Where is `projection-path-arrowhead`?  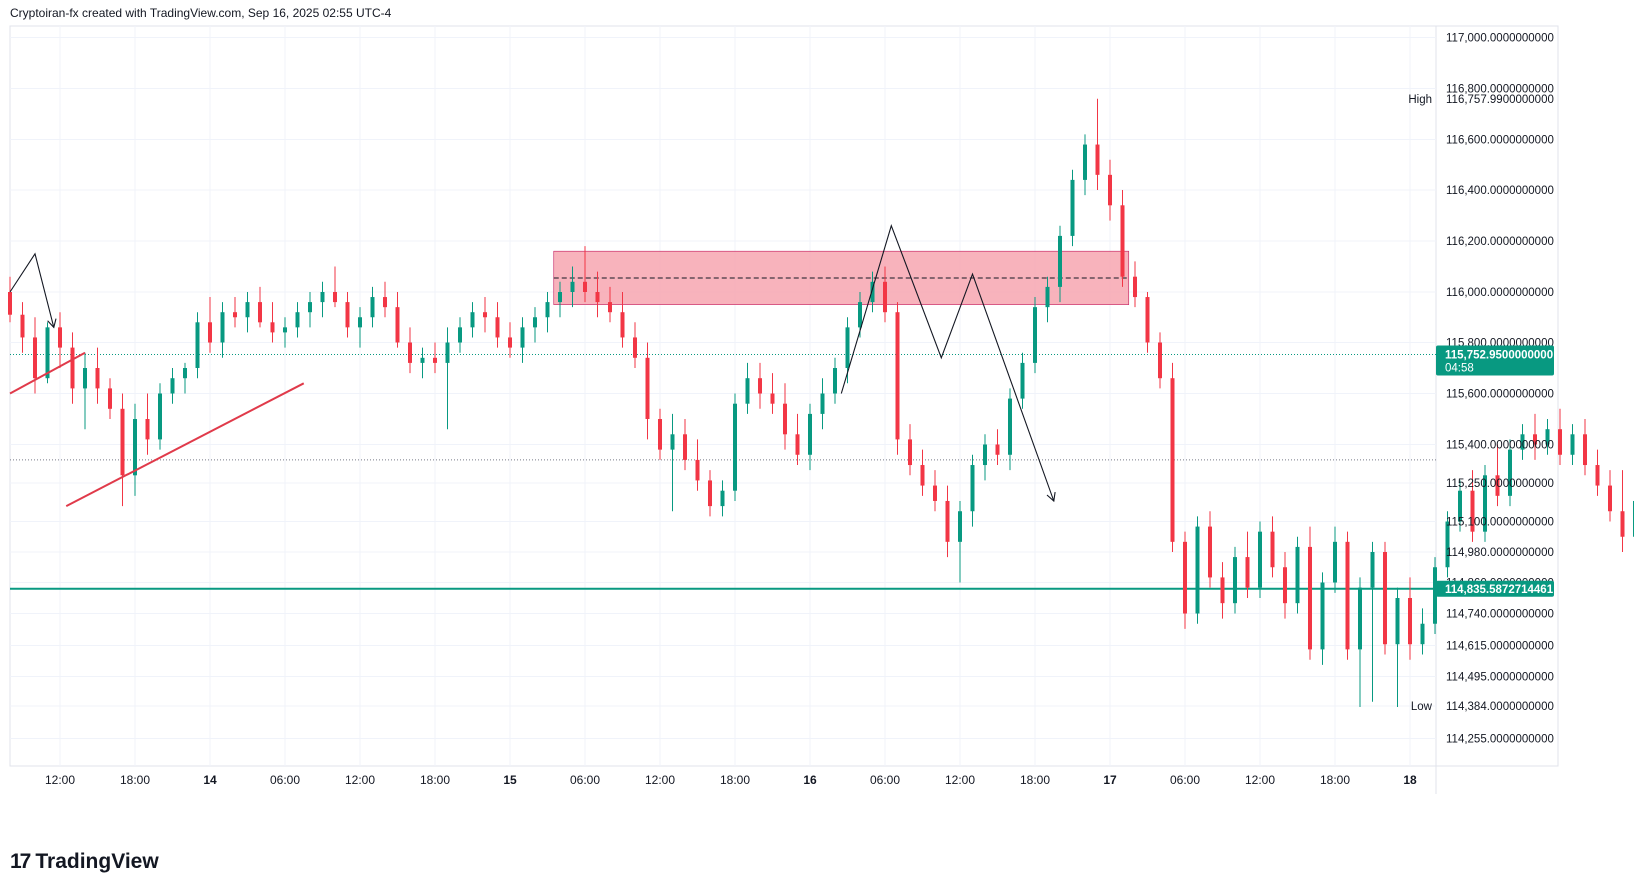 projection-path-arrowhead is located at coordinates (1051, 497).